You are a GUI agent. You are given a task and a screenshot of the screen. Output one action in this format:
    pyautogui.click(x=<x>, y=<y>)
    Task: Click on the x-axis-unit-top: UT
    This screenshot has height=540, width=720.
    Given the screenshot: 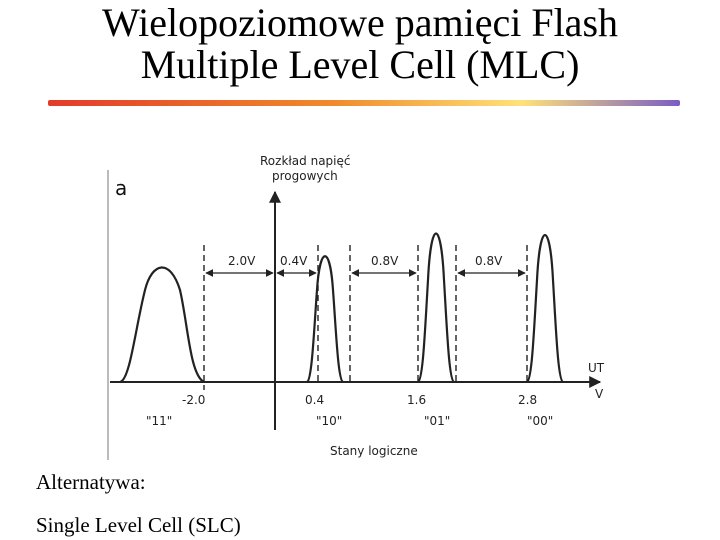 What is the action you would take?
    pyautogui.click(x=596, y=368)
    